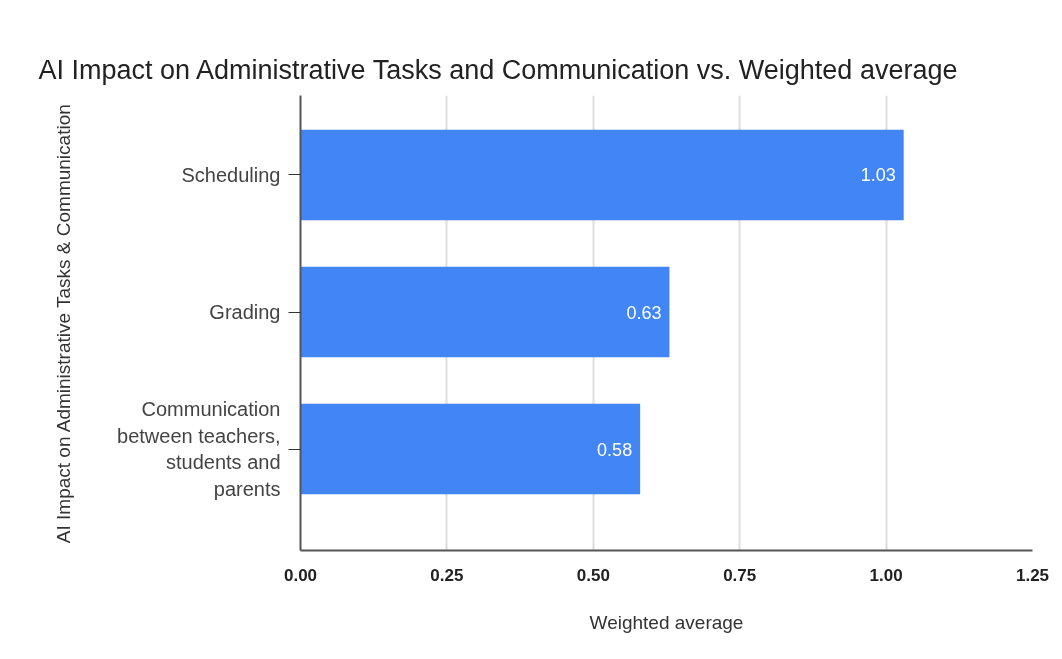  I want to click on chart-title: AI Impact on Administrative Tasks and Communication vs. Weighted average, so click(498, 69).